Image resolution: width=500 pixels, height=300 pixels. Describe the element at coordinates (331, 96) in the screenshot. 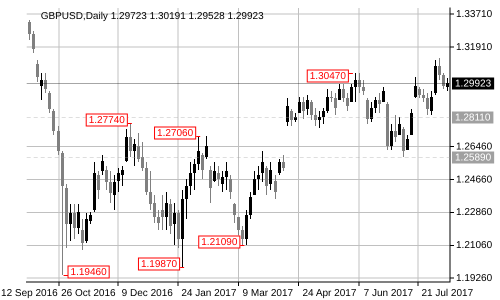

I see `candlestick` at that location.